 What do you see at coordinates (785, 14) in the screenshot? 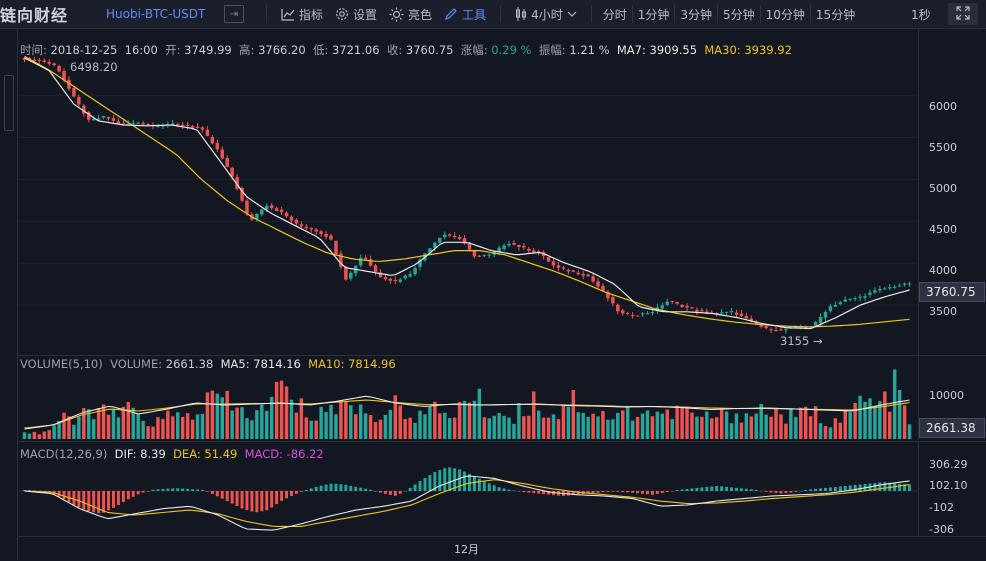
I see `interval-10min: 10分钟` at bounding box center [785, 14].